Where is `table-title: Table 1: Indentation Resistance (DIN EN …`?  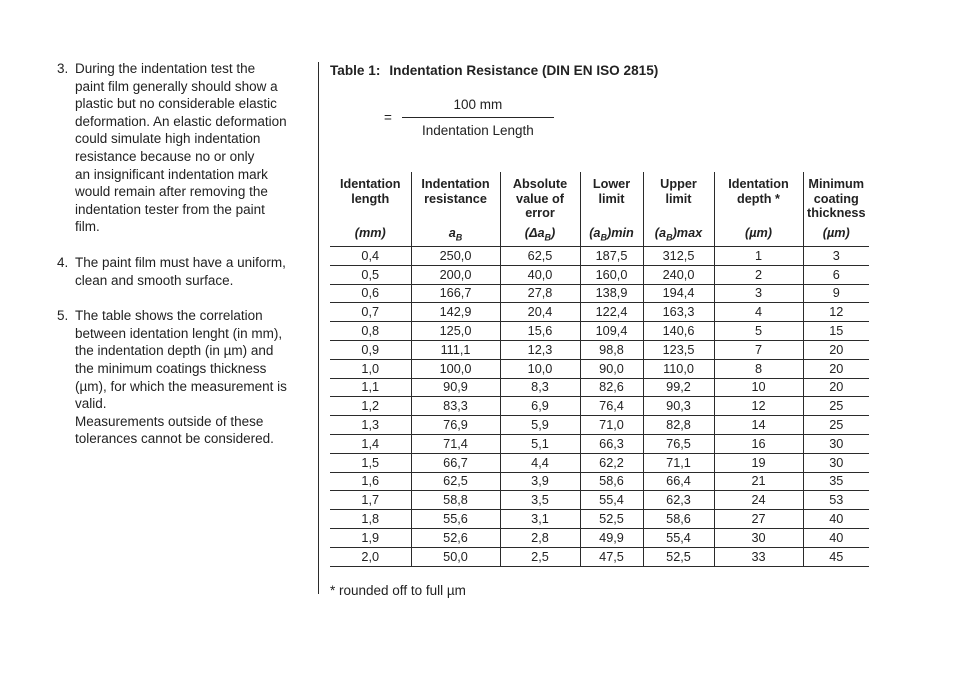 table-title: Table 1: Indentation Resistance (DIN EN … is located at coordinates (600, 70).